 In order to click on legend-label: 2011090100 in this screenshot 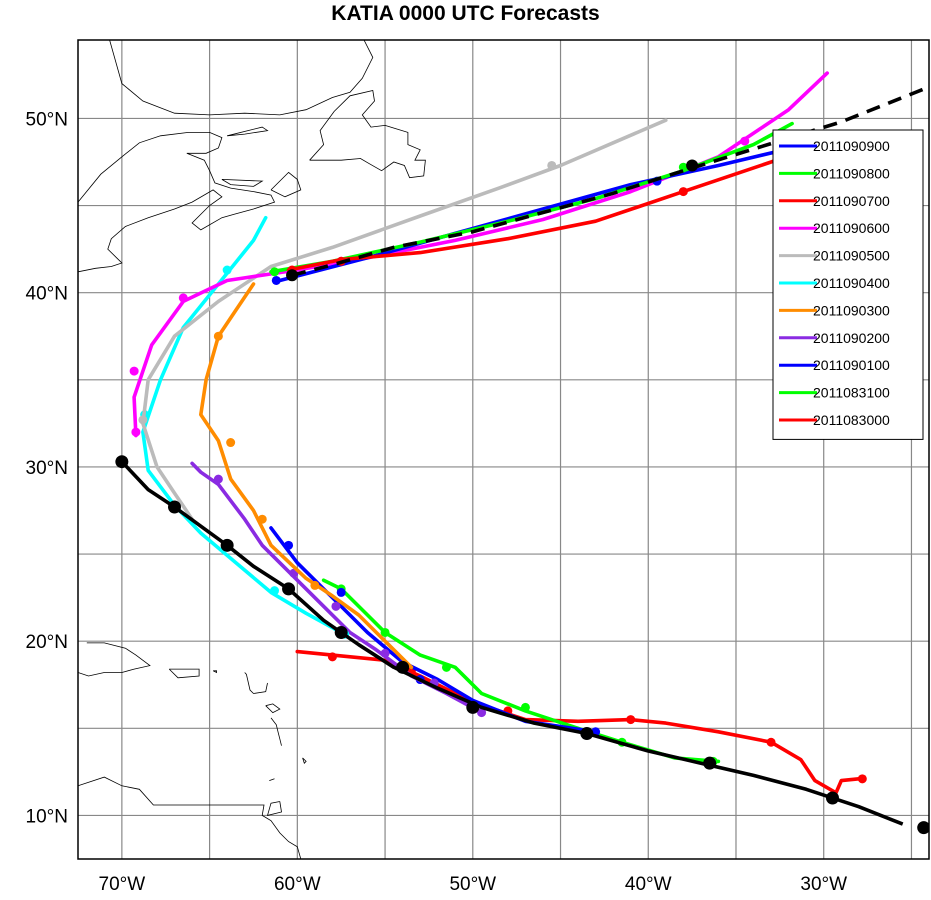, I will do `click(851, 365)`.